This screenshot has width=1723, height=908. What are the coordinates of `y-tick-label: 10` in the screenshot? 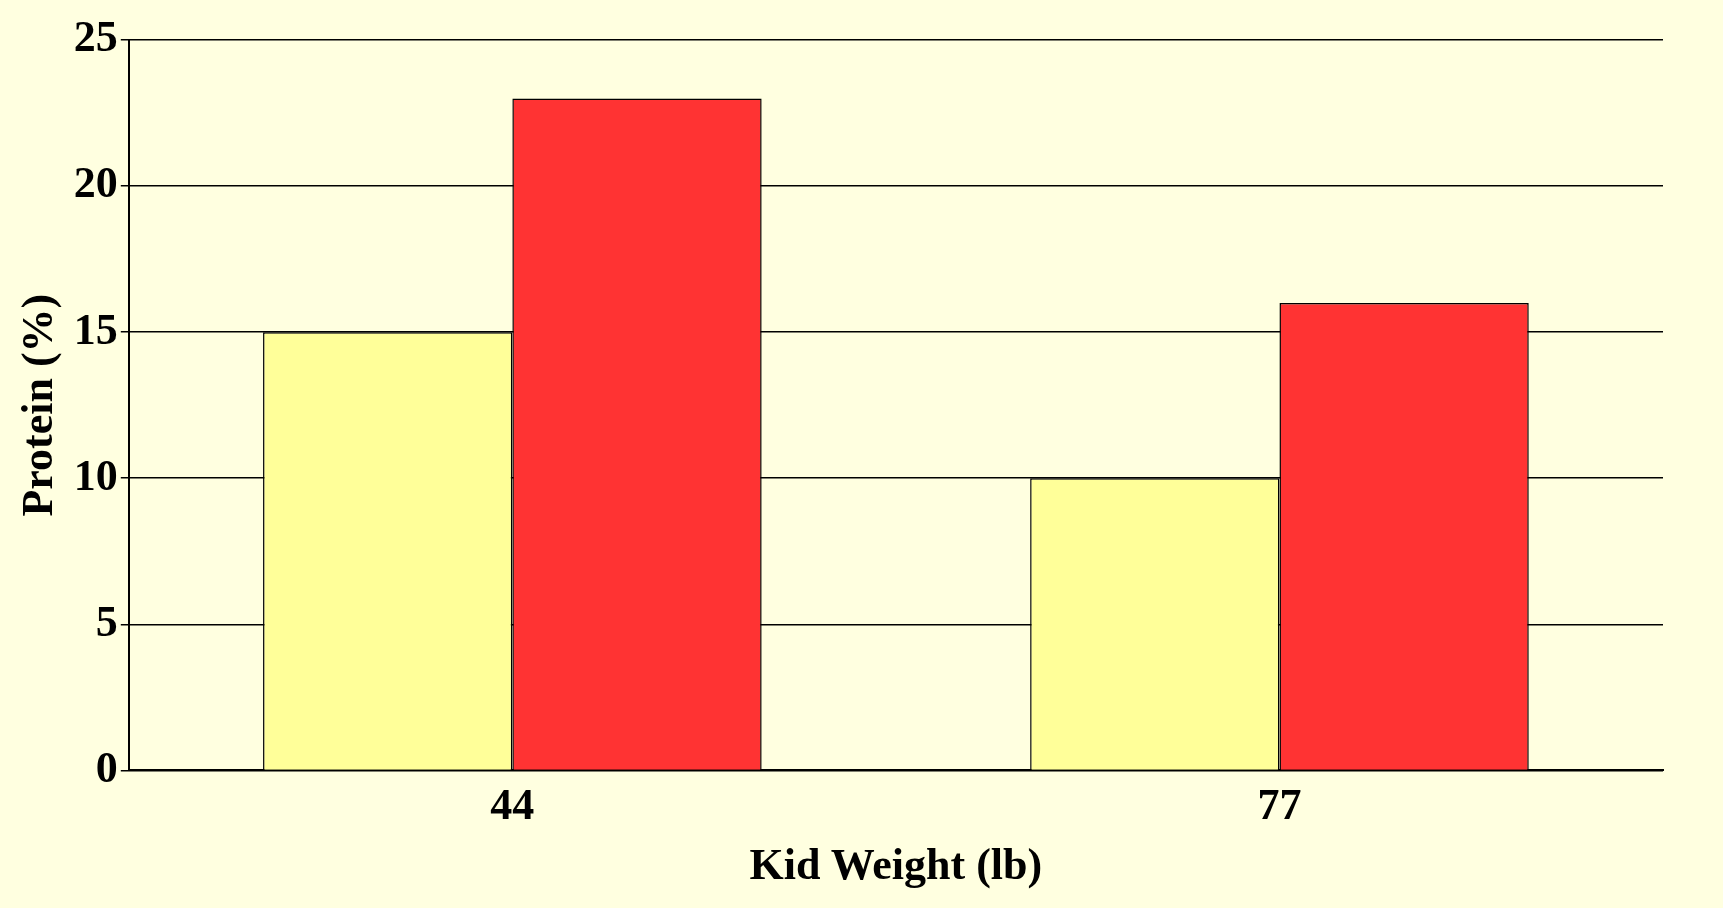 It's located at (95, 475).